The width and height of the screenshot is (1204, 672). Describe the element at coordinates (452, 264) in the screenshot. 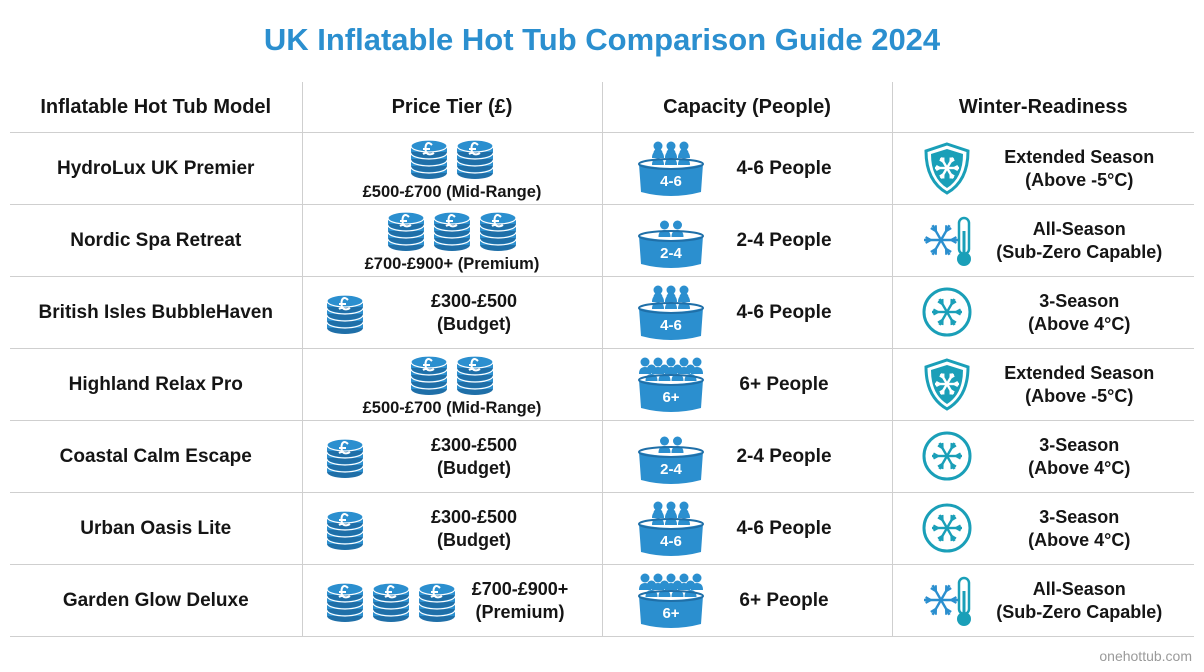

I see `price-text: £700-£900+ (Premium)` at that location.